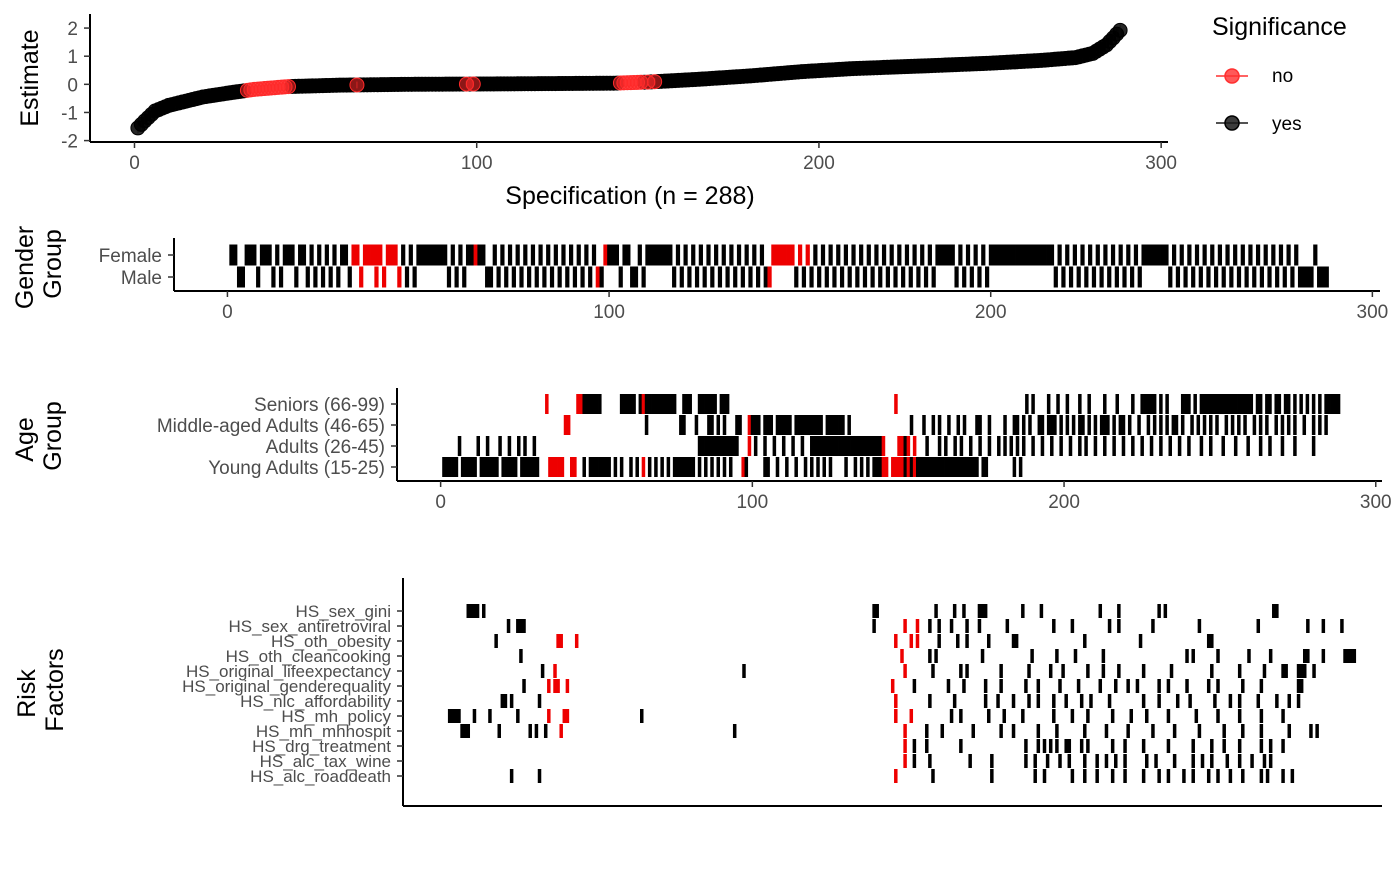  I want to click on age-x-tick-label-100: 100, so click(752, 502).